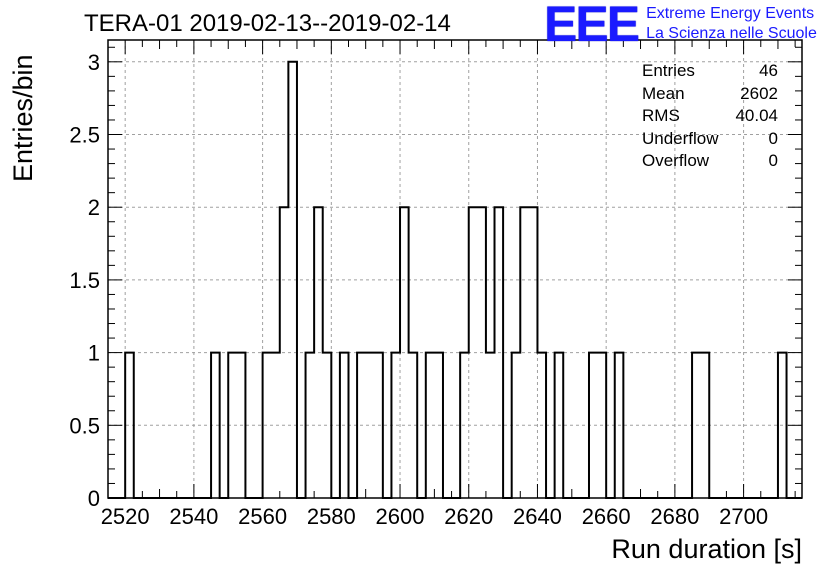 This screenshot has height=572, width=836. Describe the element at coordinates (23, 118) in the screenshot. I see `y-axis-label: Entries/bin` at that location.